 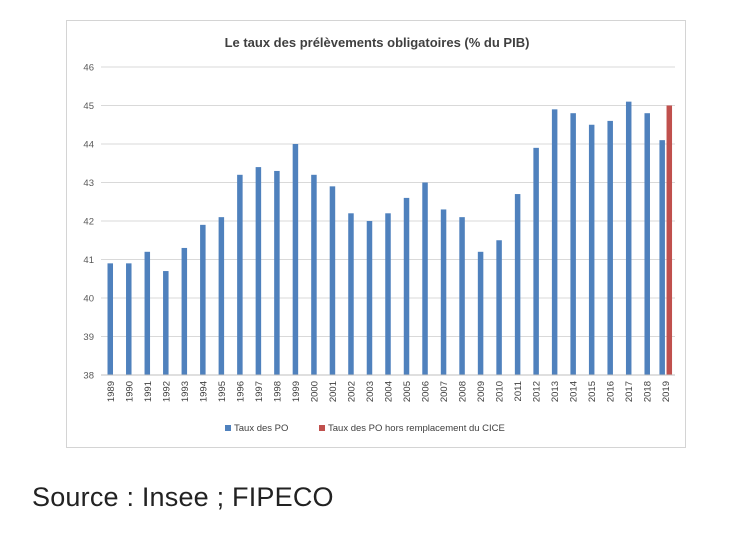 I want to click on bar-1992, so click(x=166, y=323).